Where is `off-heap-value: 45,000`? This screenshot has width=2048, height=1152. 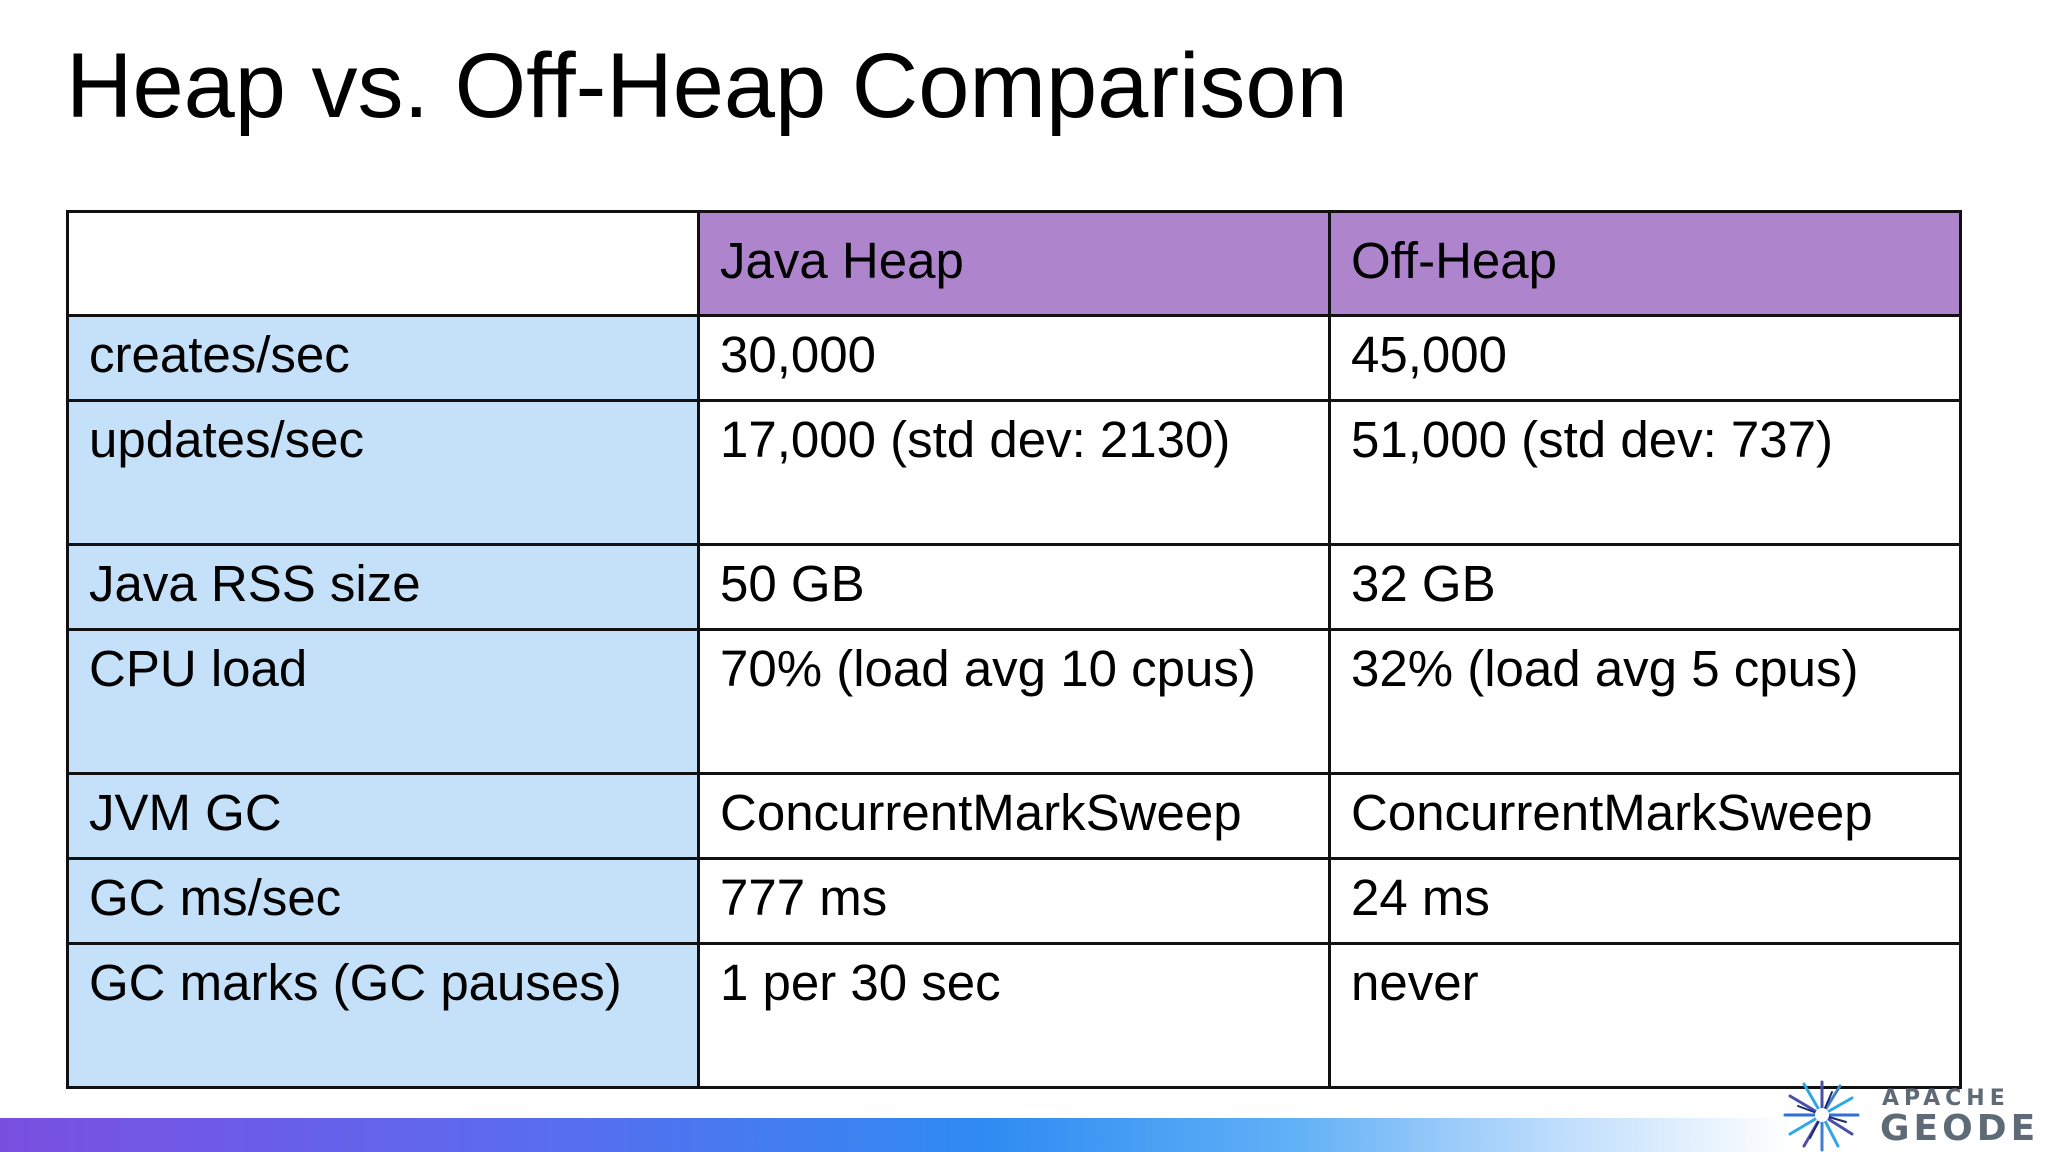
off-heap-value: 45,000 is located at coordinates (1645, 358).